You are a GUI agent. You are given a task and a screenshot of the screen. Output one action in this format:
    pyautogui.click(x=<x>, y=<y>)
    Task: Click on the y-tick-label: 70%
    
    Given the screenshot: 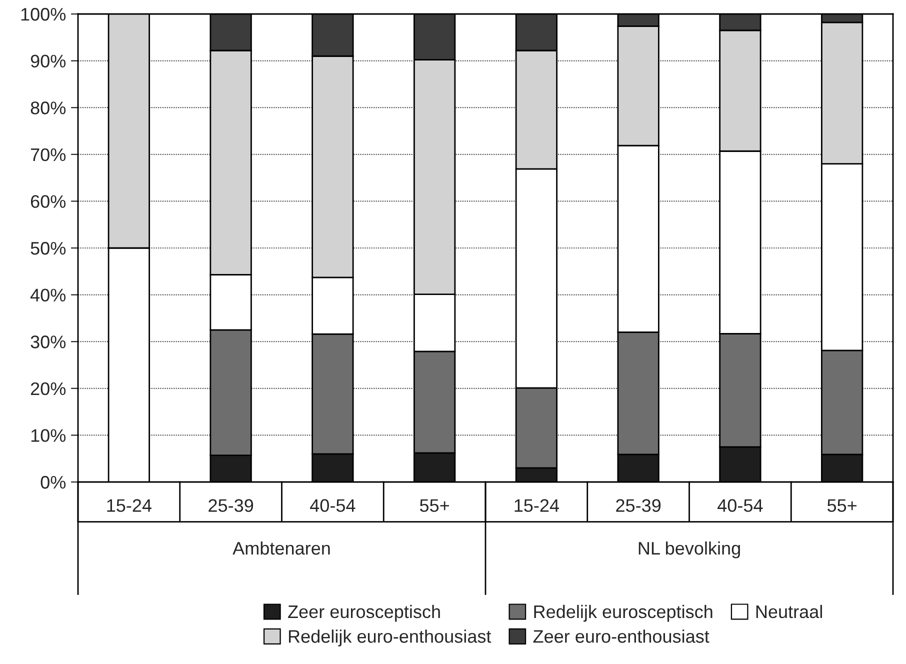 What is the action you would take?
    pyautogui.click(x=48, y=155)
    